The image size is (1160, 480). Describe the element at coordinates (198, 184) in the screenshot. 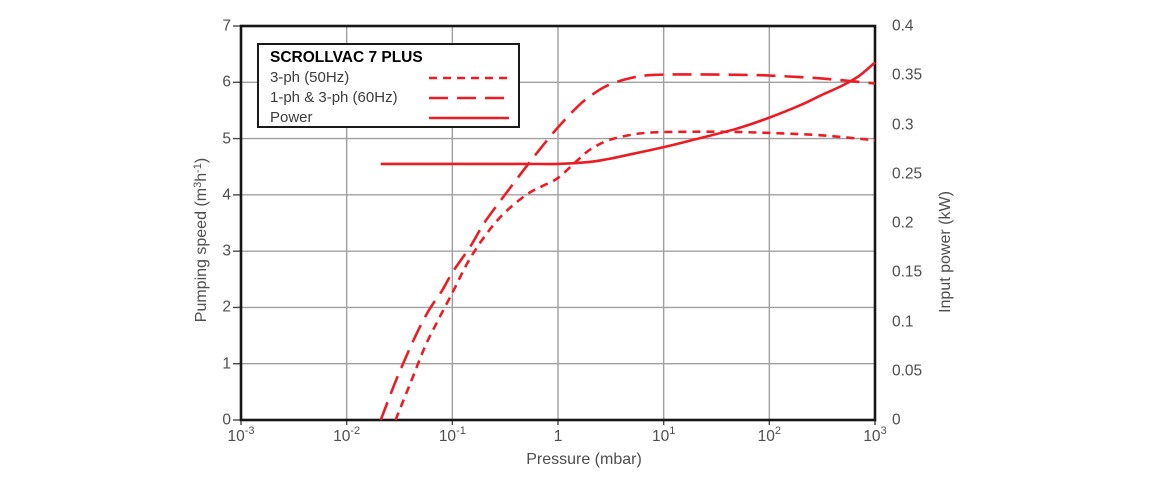

I see `y-left-axis-title-sup1: 3` at that location.